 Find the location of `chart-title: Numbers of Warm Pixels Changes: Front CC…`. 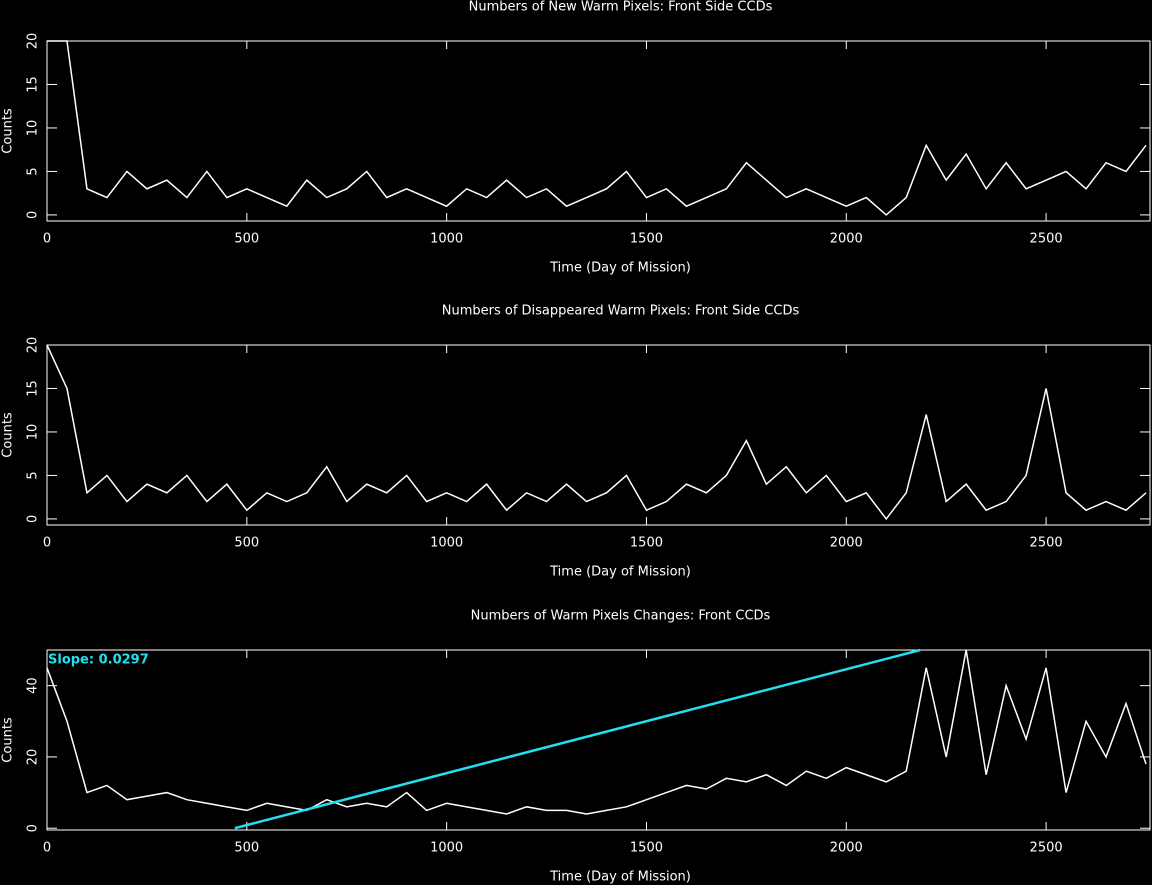

chart-title: Numbers of Warm Pixels Changes: Front CC… is located at coordinates (621, 616).